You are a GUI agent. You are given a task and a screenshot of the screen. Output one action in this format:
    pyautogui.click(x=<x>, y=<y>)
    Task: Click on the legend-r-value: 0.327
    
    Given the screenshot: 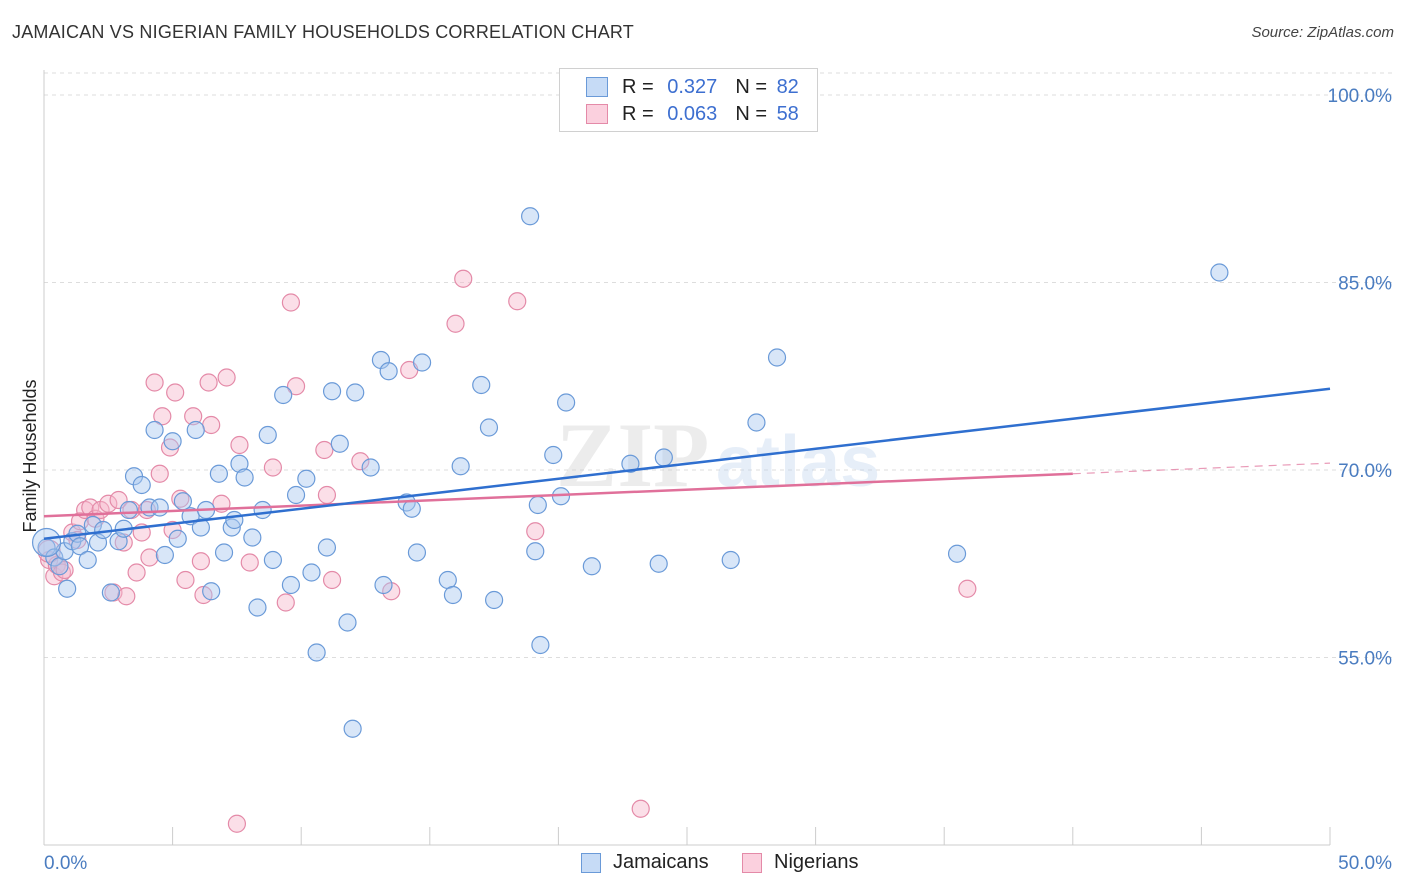 What is the action you would take?
    pyautogui.click(x=692, y=86)
    